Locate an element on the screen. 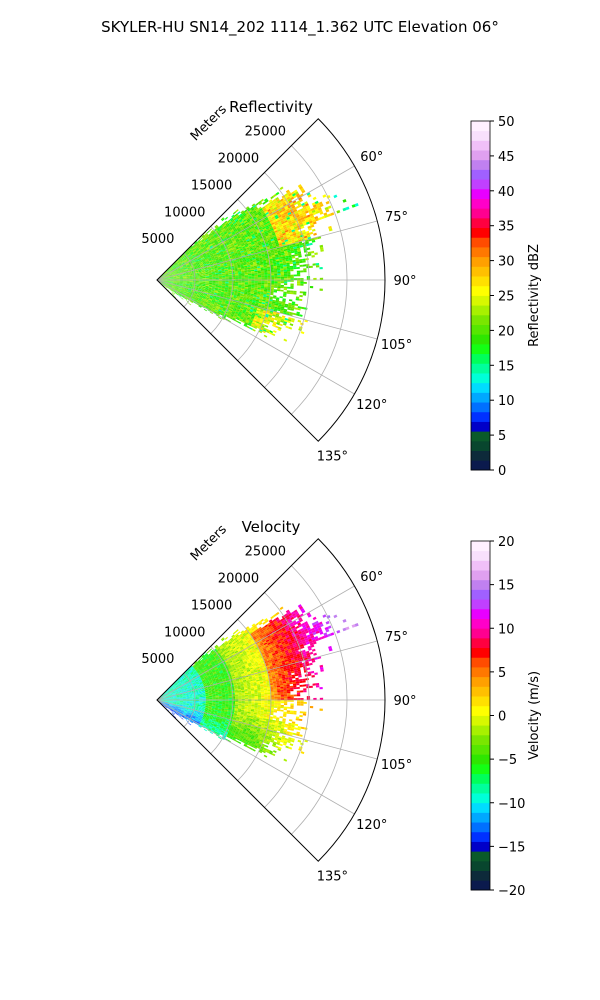 This screenshot has width=600, height=1000. panel-title: Velocity is located at coordinates (271, 527).